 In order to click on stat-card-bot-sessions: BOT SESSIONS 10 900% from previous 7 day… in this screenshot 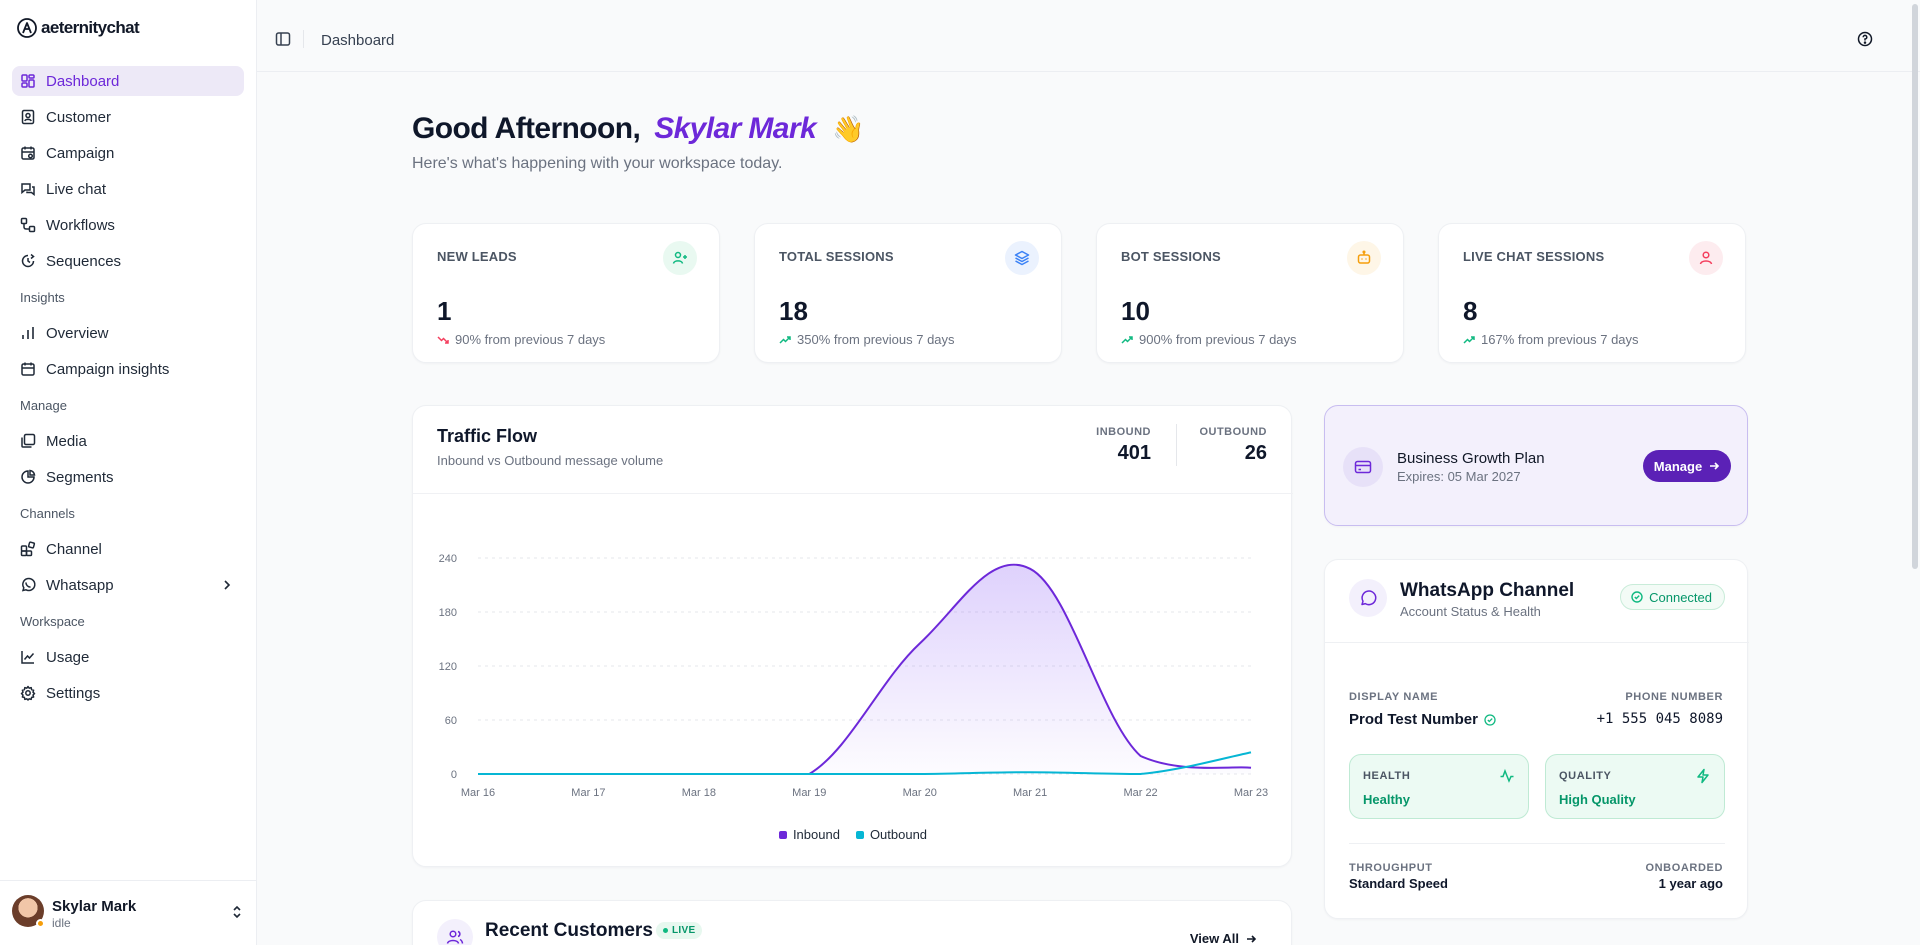, I will do `click(1250, 293)`.